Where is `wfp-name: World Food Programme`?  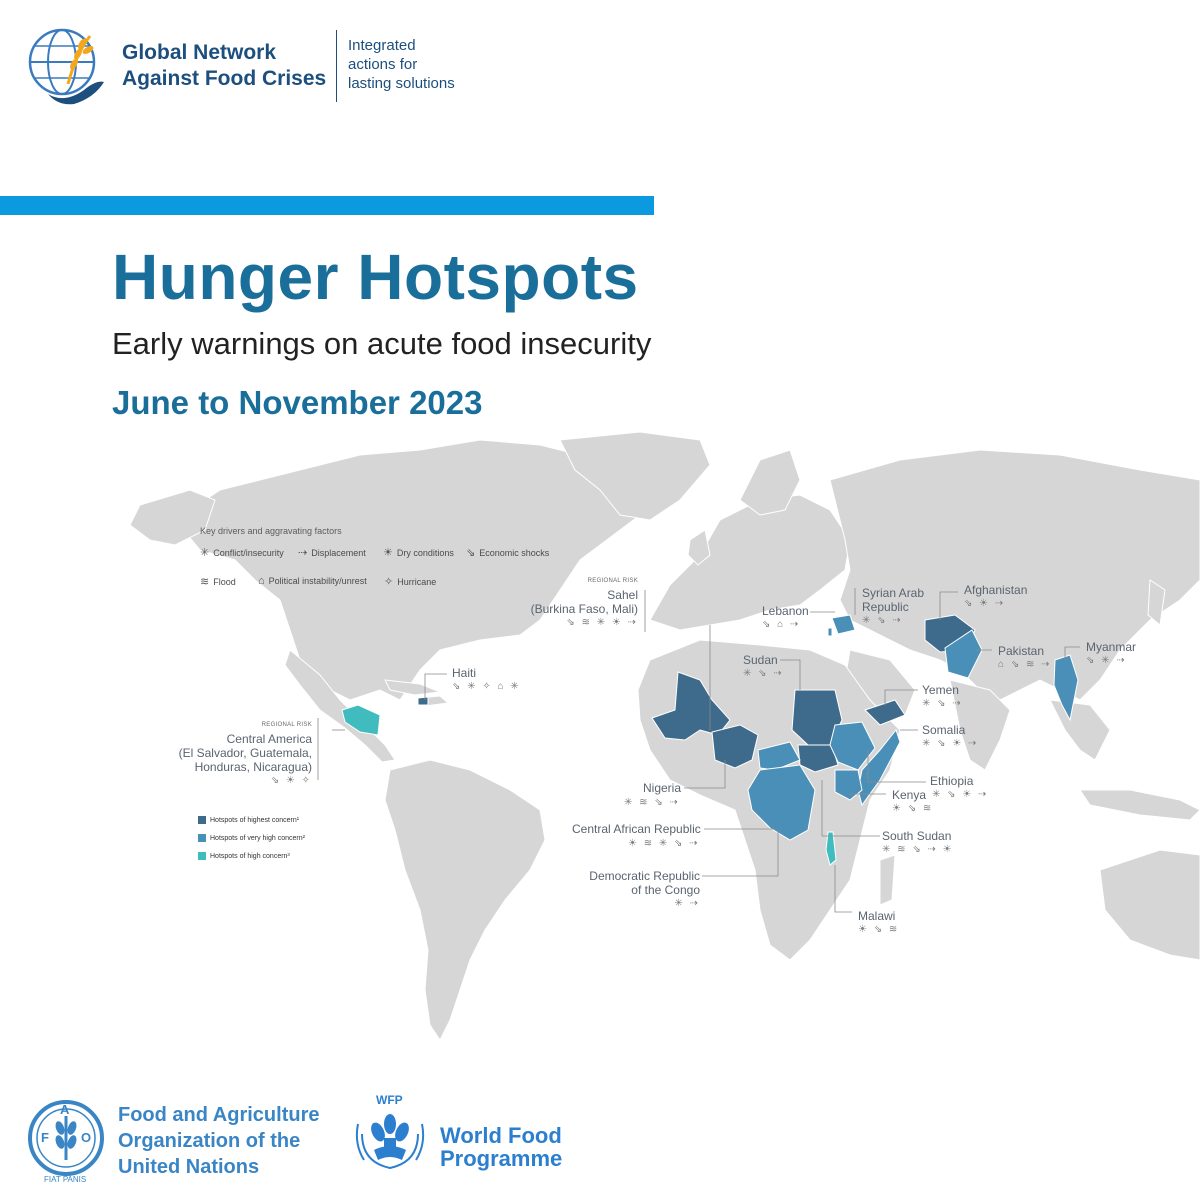
wfp-name: World Food Programme is located at coordinates (501, 1147).